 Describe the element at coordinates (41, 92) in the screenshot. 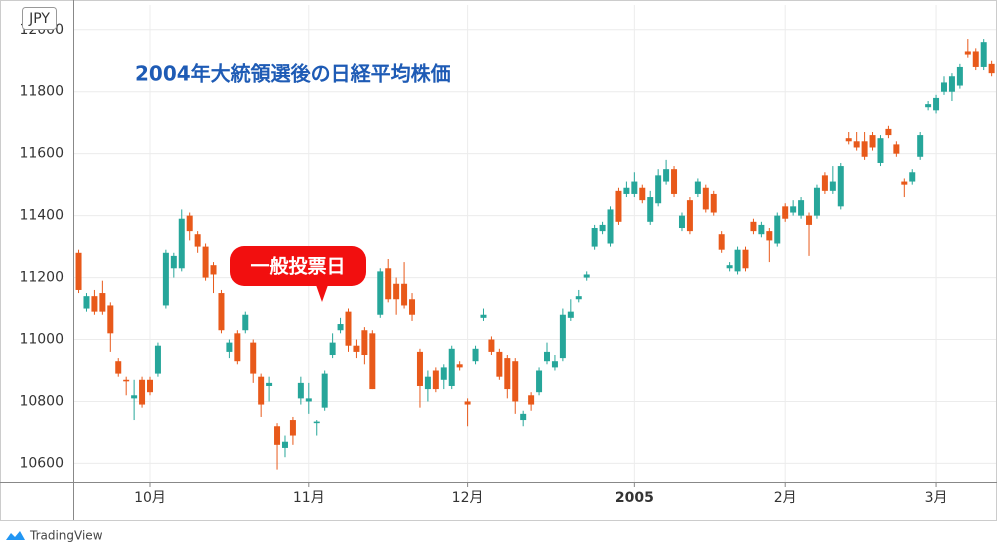

I see `y-tick-label: 11800` at that location.